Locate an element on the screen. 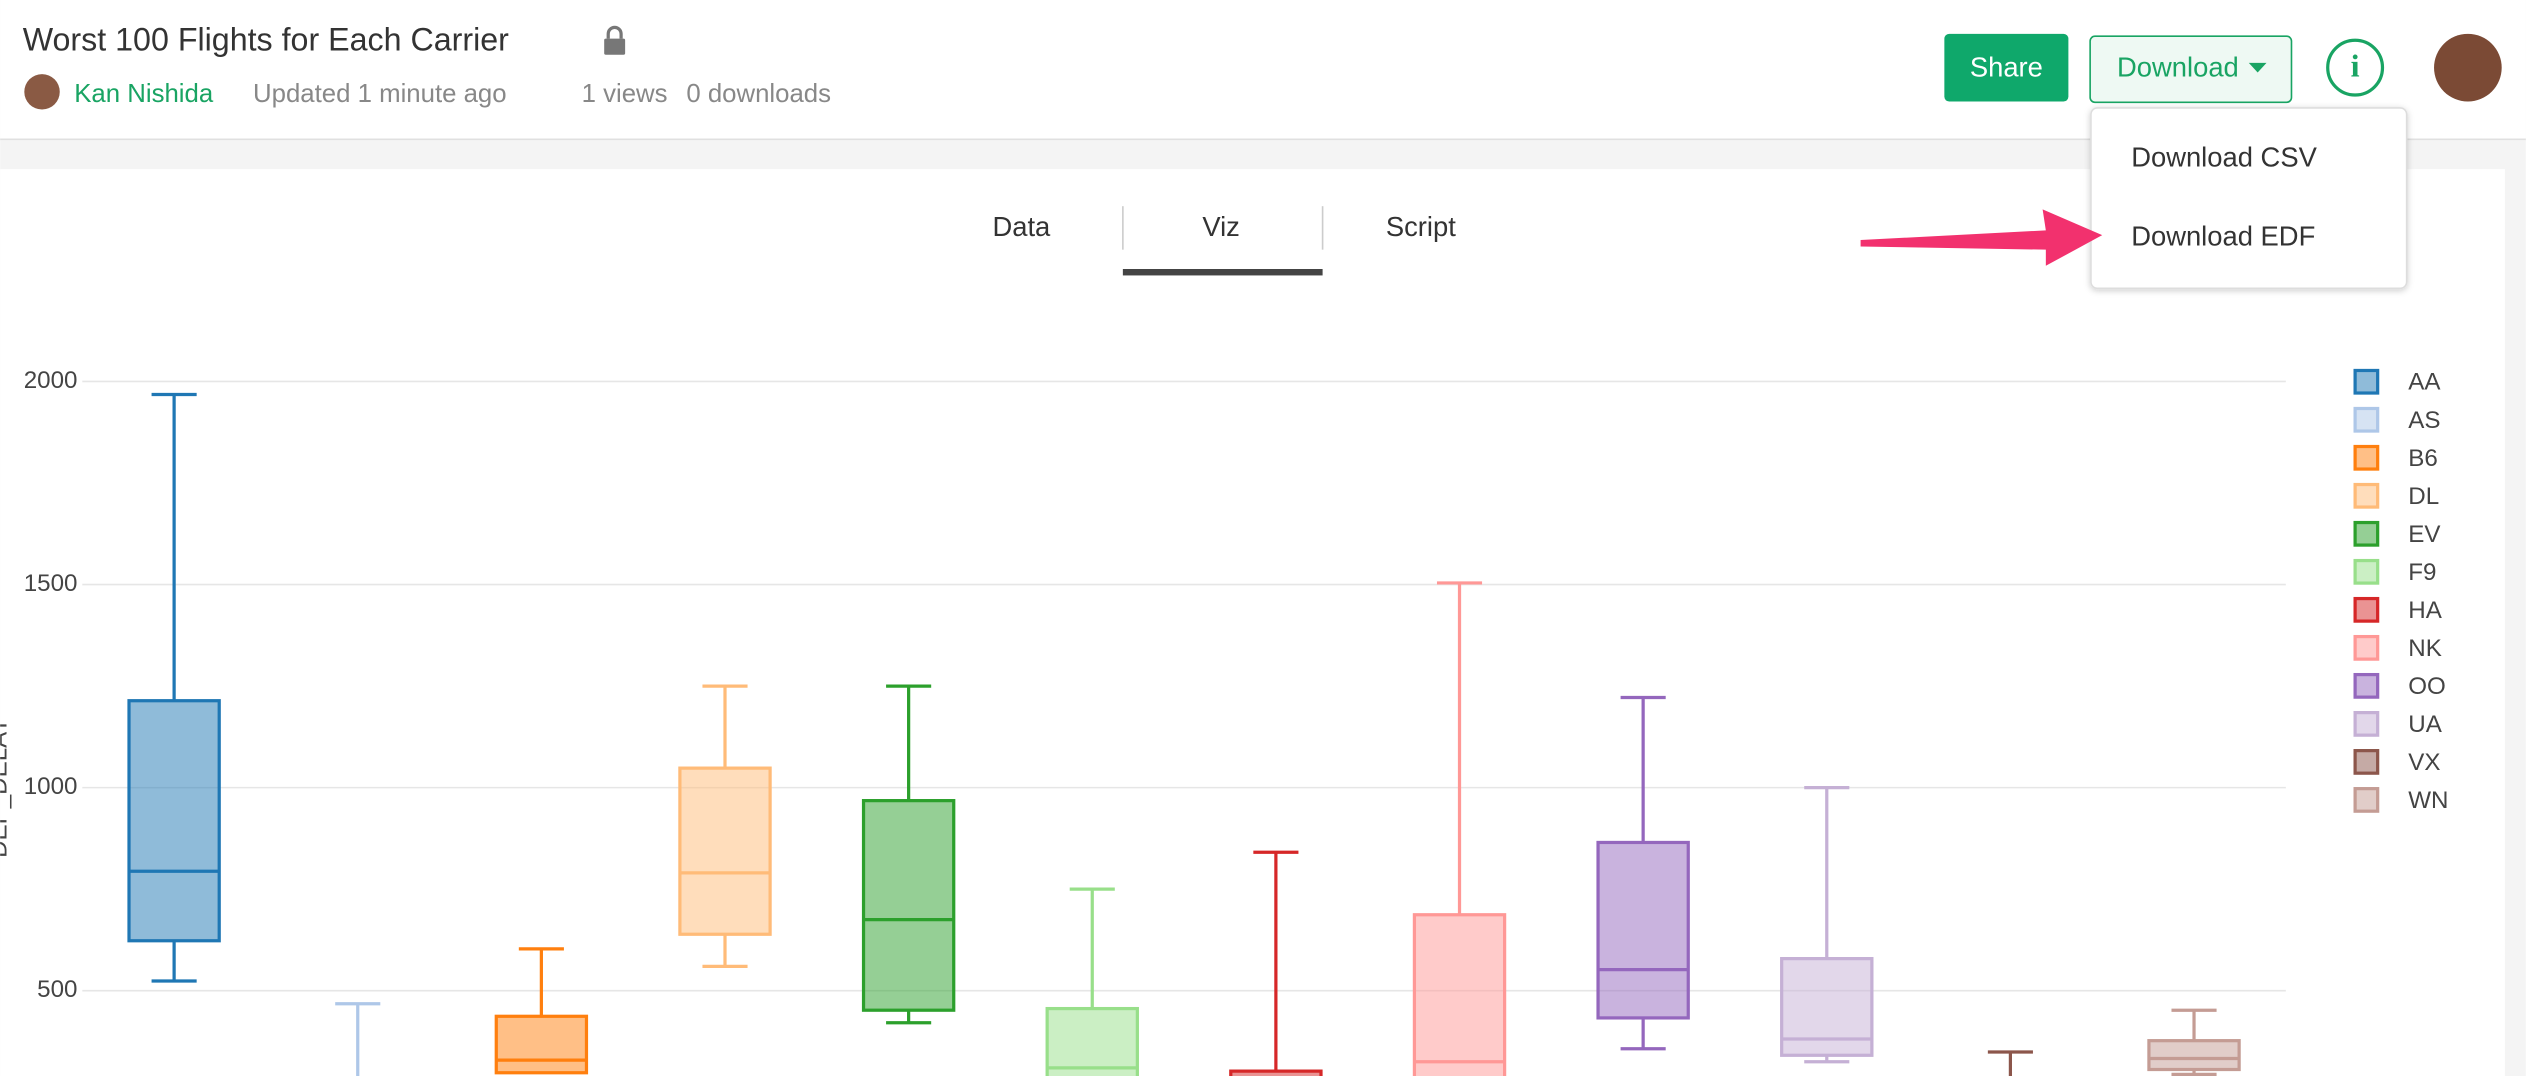  y-tick-label: 1500 is located at coordinates (51, 583).